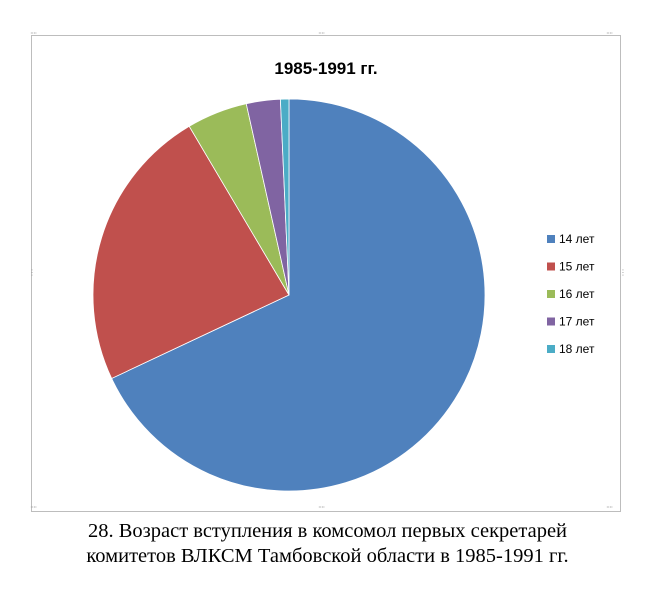  Describe the element at coordinates (325, 68) in the screenshot. I see `chart-title: 1985-1991 гг.` at that location.